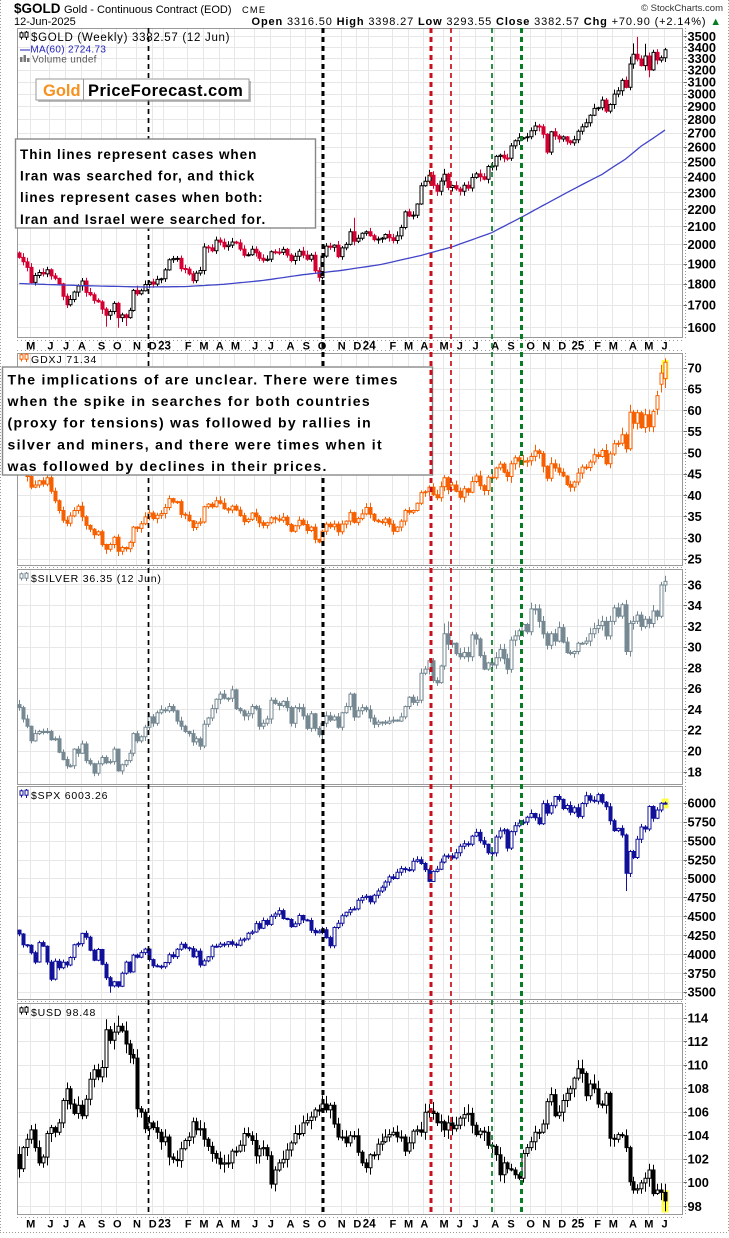 Image resolution: width=729 pixels, height=1238 pixels. What do you see at coordinates (164, 347) in the screenshot?
I see `svg-text: 23` at bounding box center [164, 347].